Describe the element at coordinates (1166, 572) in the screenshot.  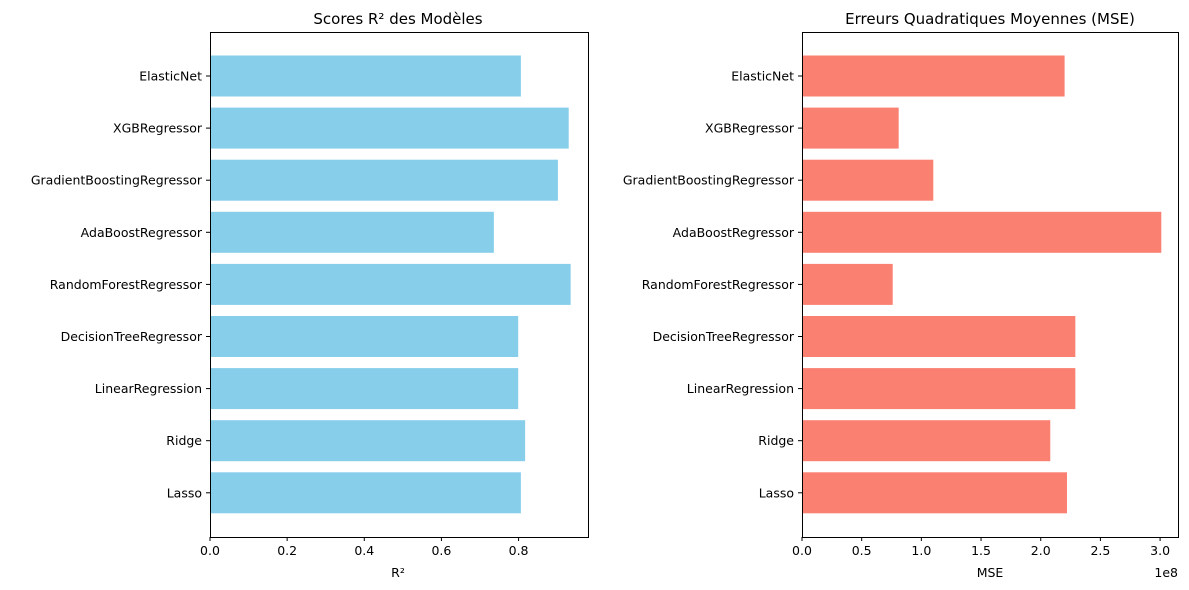
I see `mse-x-axis-multiplier: 1e8` at that location.